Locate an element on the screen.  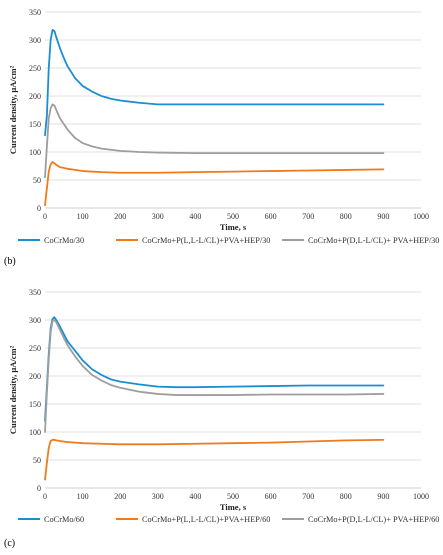
legend-label-0: CoCrMo/30 is located at coordinates (64, 240).